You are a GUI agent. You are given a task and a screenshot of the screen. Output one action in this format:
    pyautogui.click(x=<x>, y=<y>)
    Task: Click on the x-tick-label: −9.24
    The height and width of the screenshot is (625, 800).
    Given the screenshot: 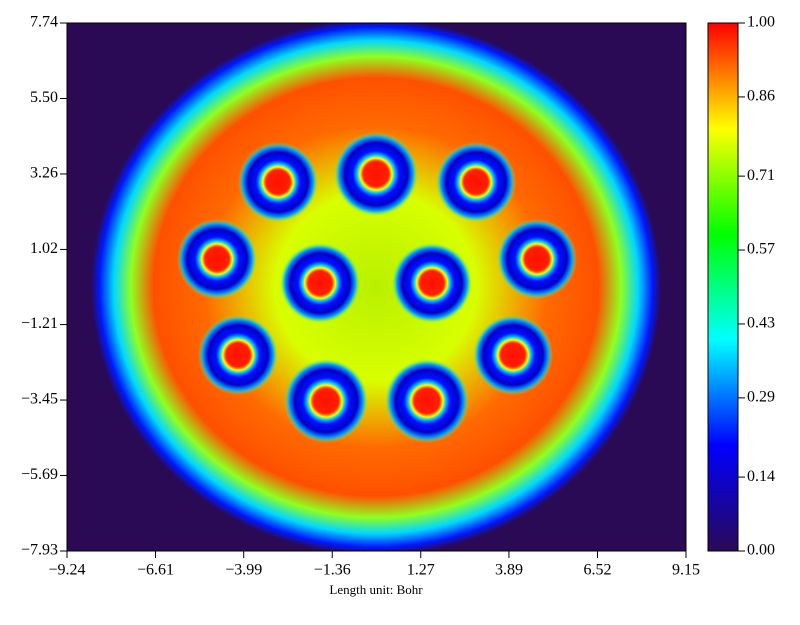 What is the action you would take?
    pyautogui.click(x=66, y=570)
    